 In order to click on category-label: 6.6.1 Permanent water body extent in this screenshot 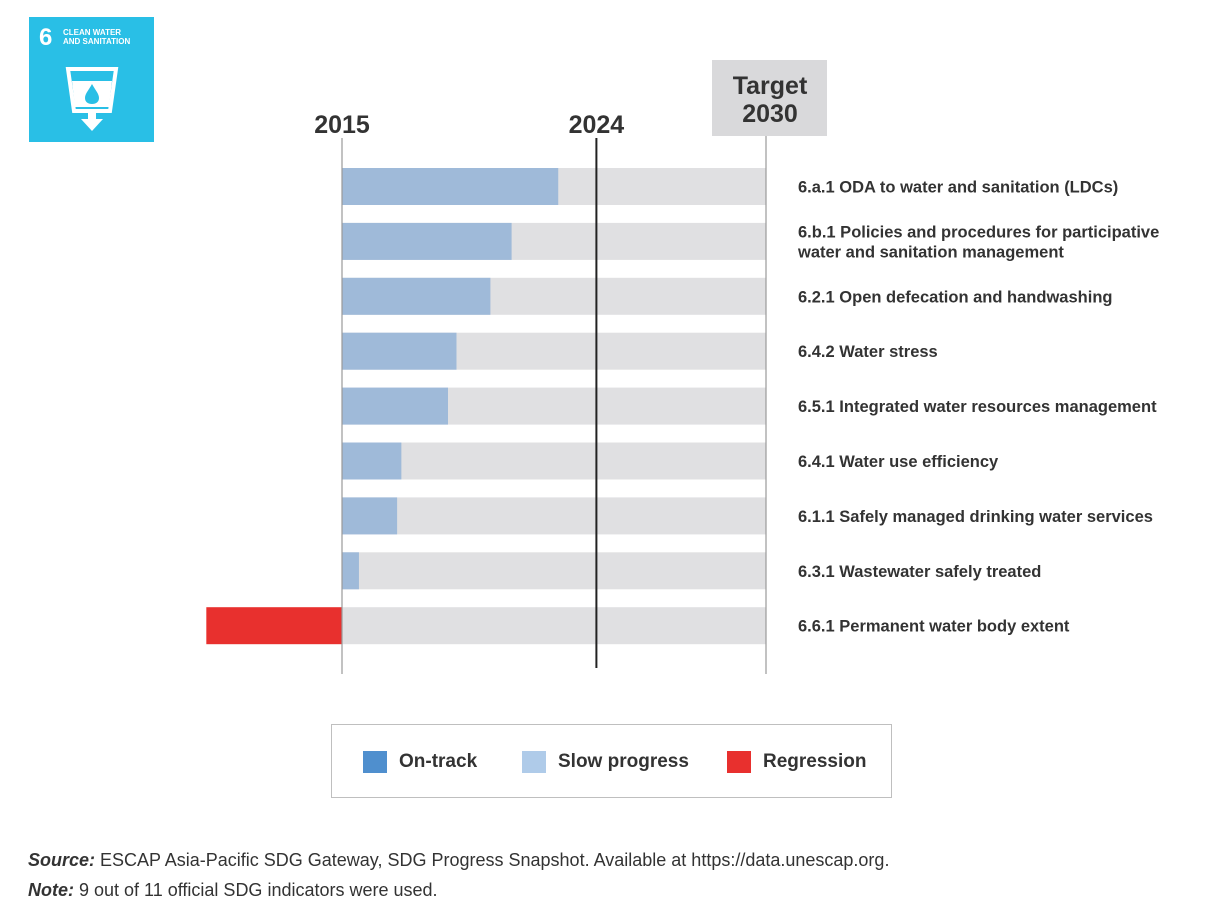, I will do `click(934, 627)`.